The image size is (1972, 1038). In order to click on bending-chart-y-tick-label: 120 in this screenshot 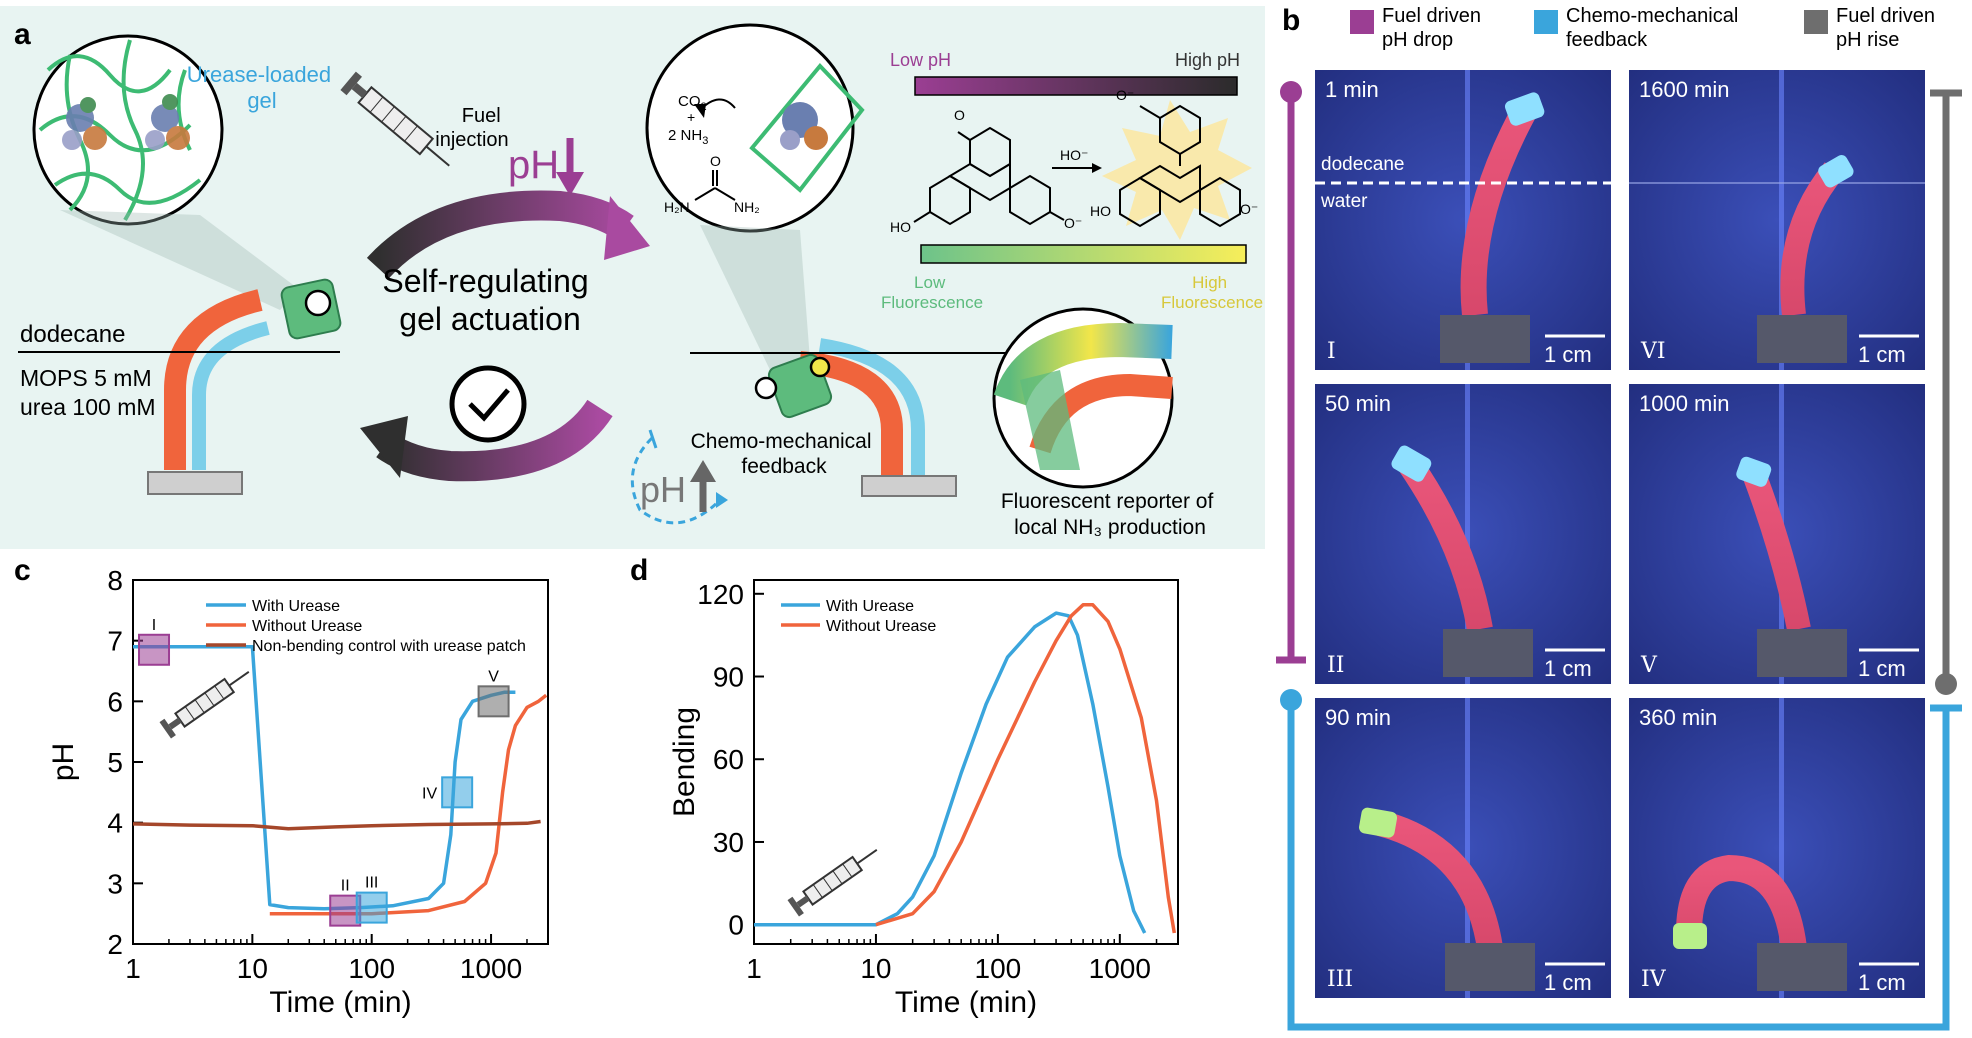, I will do `click(720, 594)`.